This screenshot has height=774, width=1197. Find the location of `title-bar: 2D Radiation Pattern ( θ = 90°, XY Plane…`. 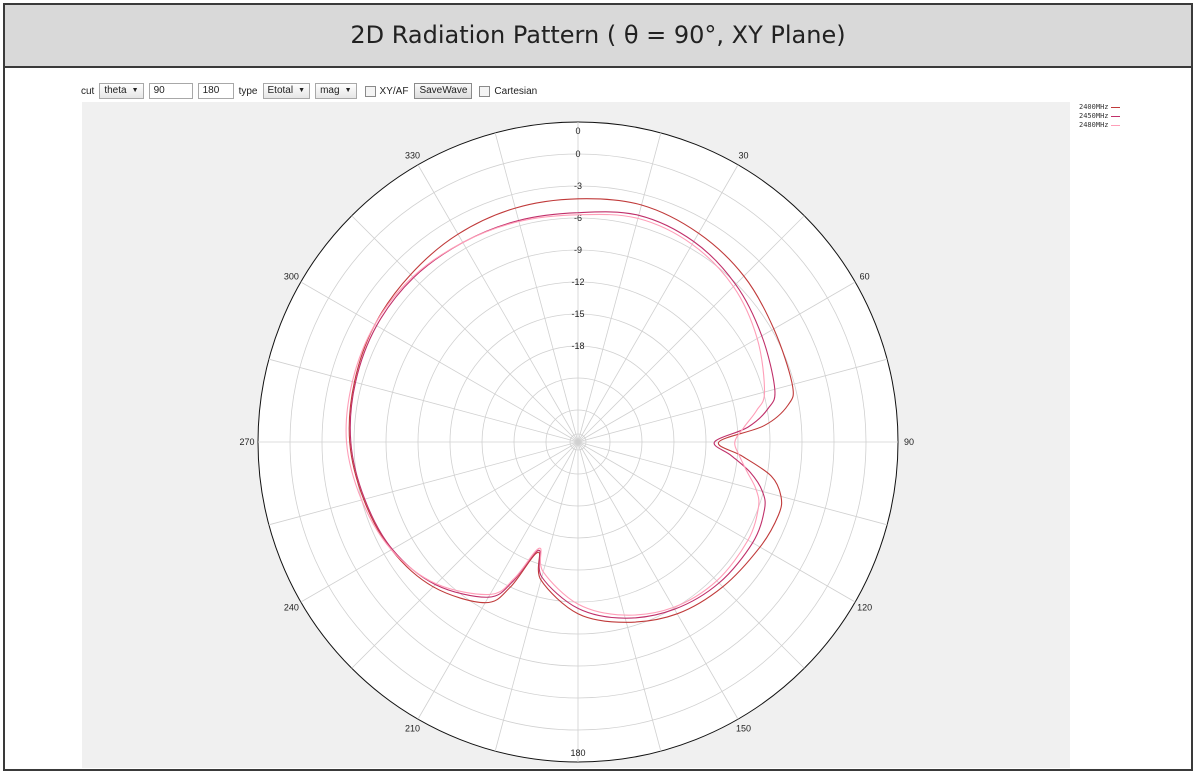

title-bar: 2D Radiation Pattern ( θ = 90°, XY Plane… is located at coordinates (598, 36).